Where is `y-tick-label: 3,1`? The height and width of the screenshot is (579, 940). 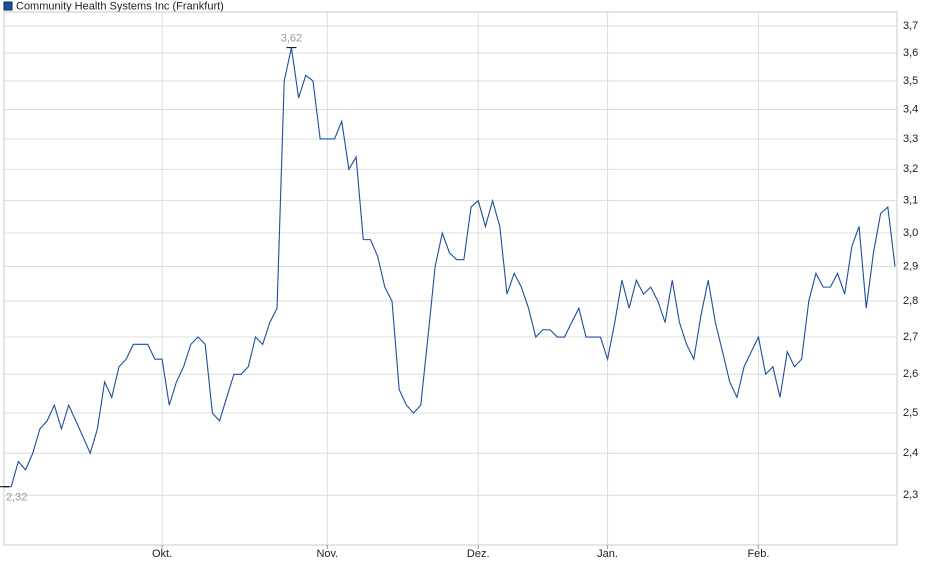 y-tick-label: 3,1 is located at coordinates (910, 201).